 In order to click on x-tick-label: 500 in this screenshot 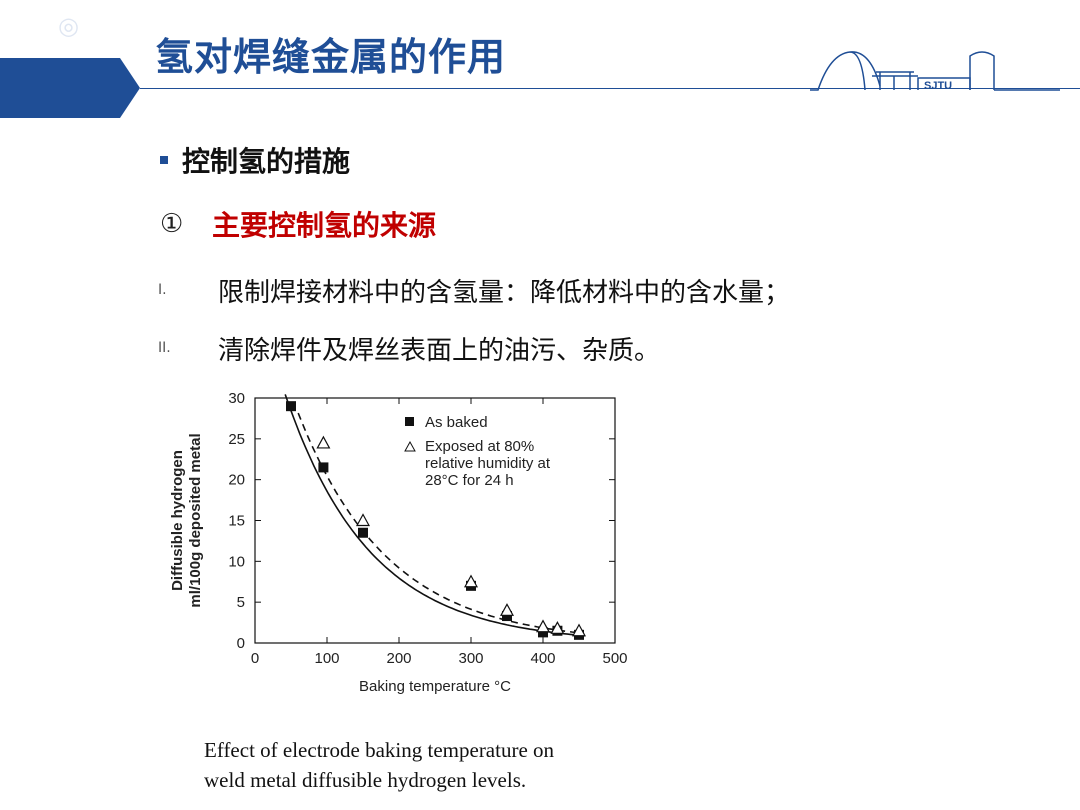, I will do `click(614, 658)`.